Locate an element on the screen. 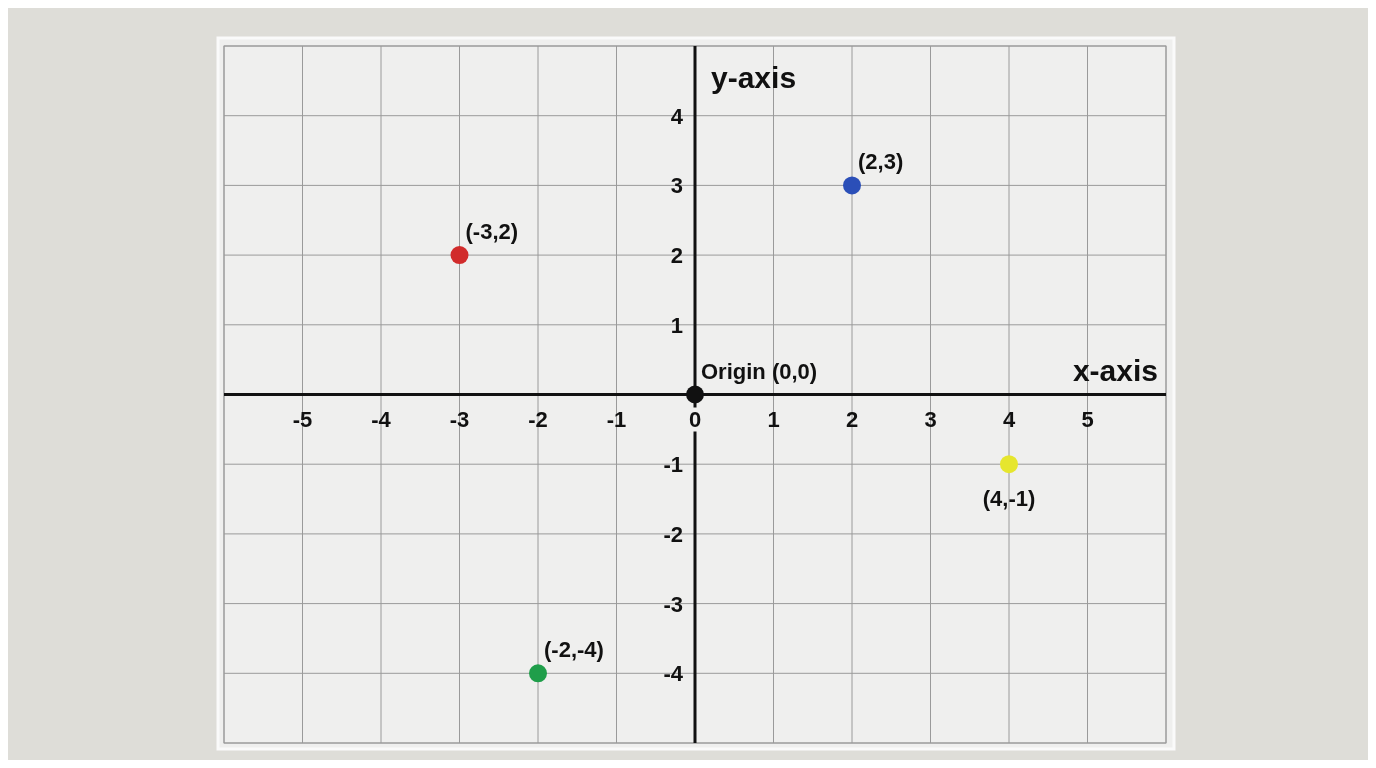  y-tick-label: 4 is located at coordinates (677, 116).